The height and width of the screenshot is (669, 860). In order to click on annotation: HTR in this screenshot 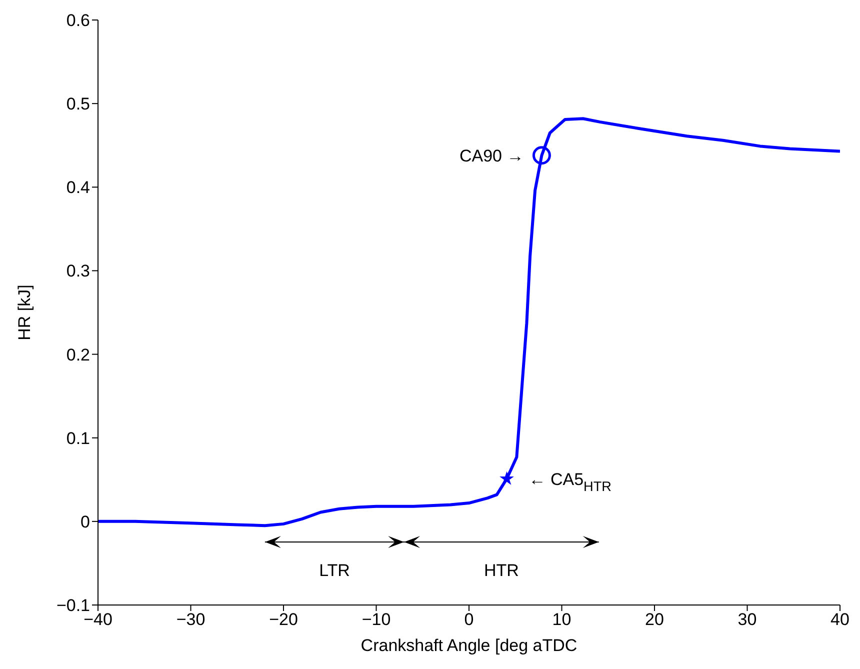, I will do `click(501, 570)`.